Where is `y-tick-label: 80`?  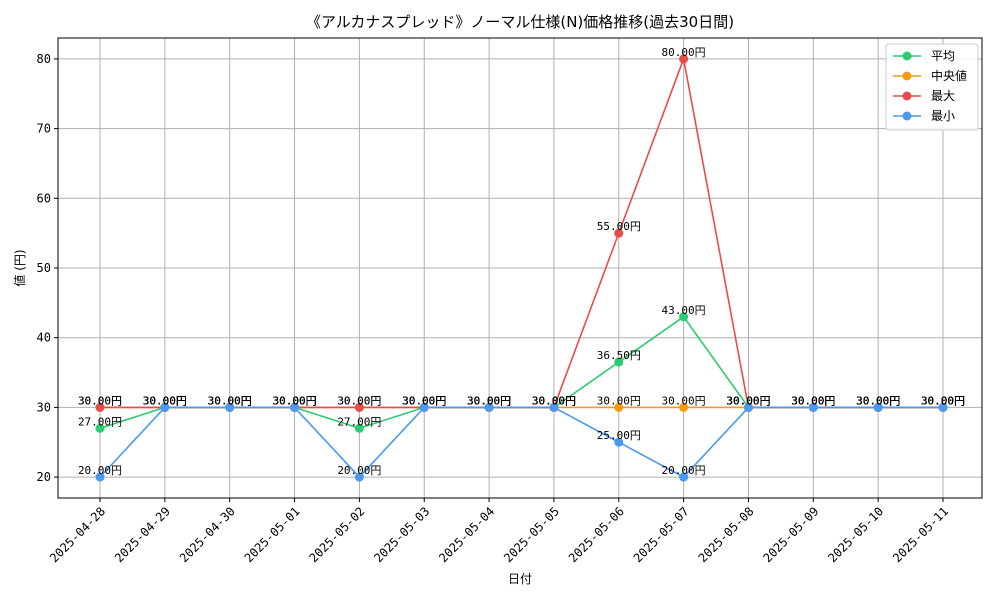
y-tick-label: 80 is located at coordinates (44, 59).